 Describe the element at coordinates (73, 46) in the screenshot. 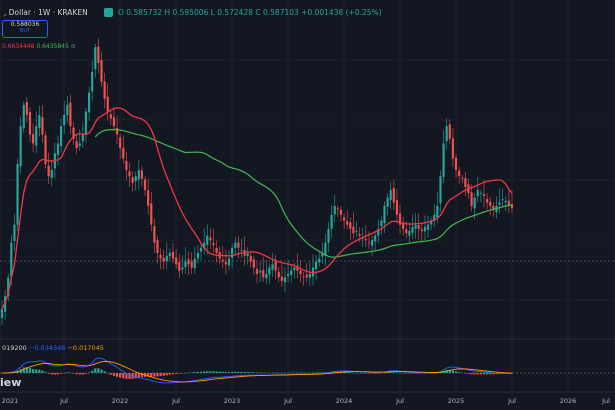

I see `hide-indicator-icon: ⊘` at that location.